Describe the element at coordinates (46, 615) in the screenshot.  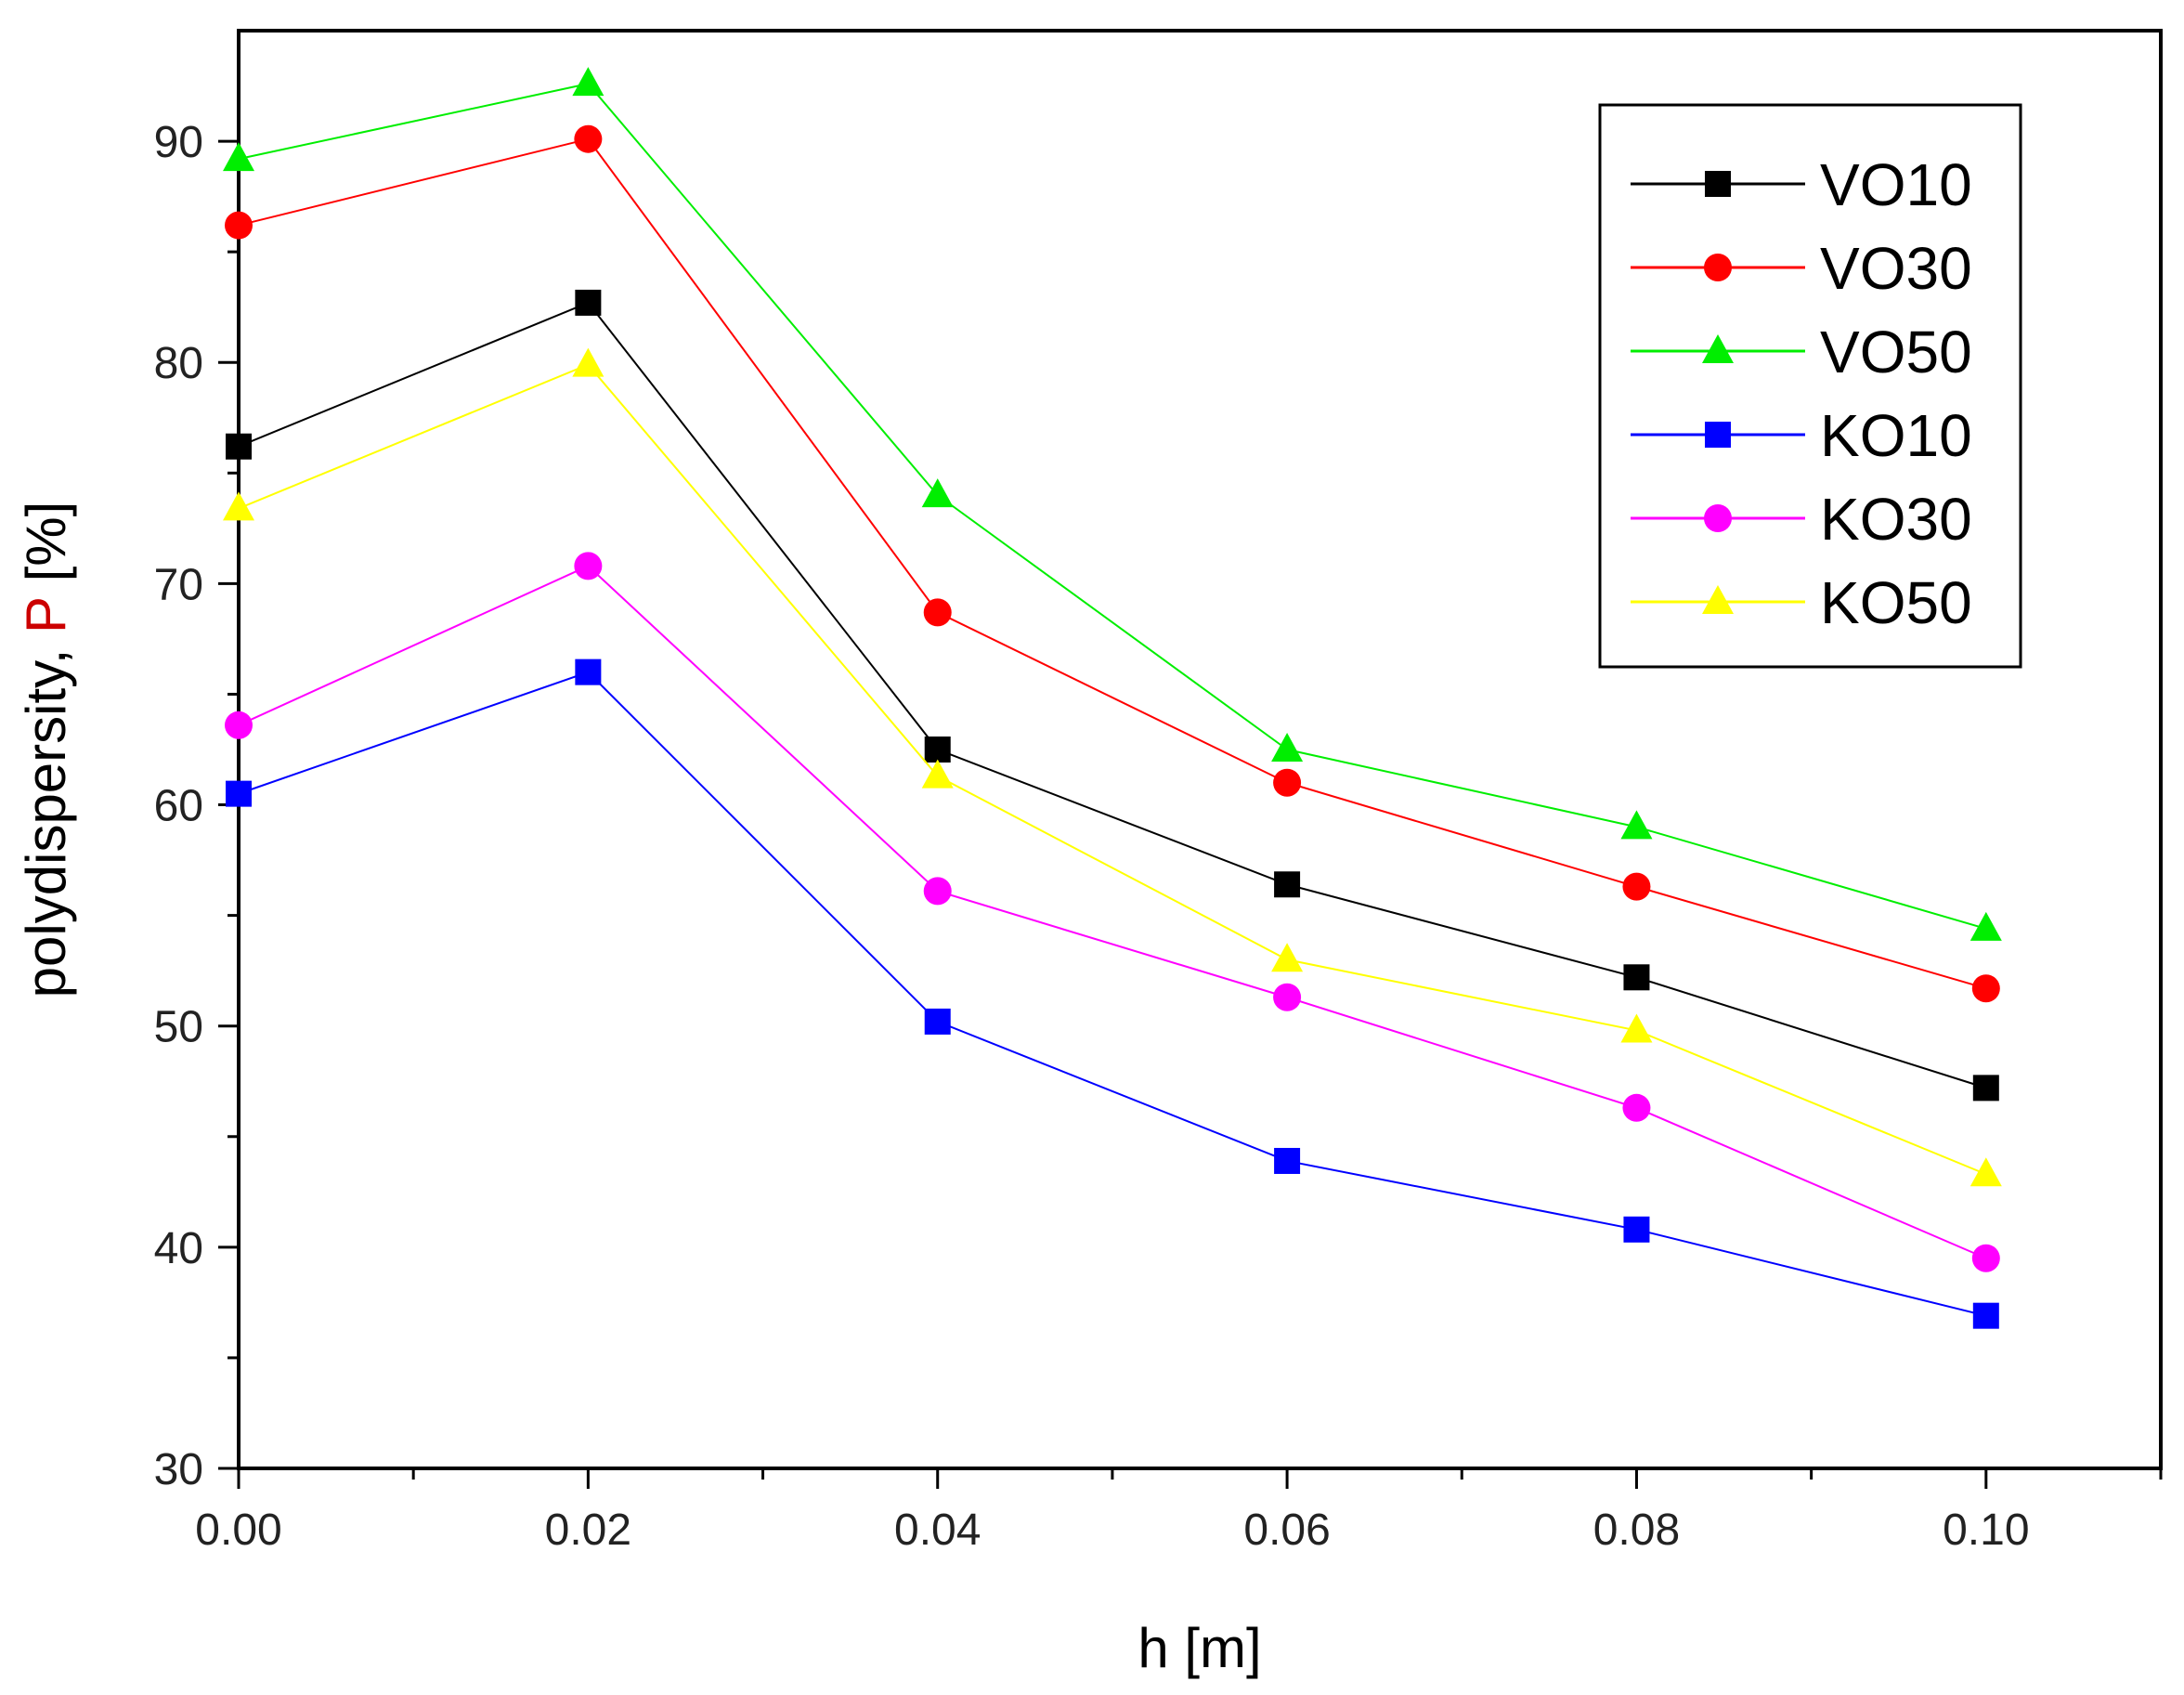
I see `y-axis-title-symbol: P` at that location.